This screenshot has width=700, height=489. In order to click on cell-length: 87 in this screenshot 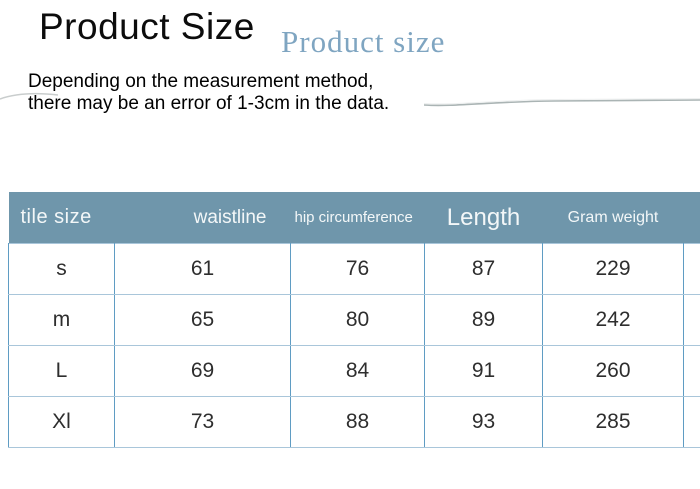, I will do `click(483, 269)`.